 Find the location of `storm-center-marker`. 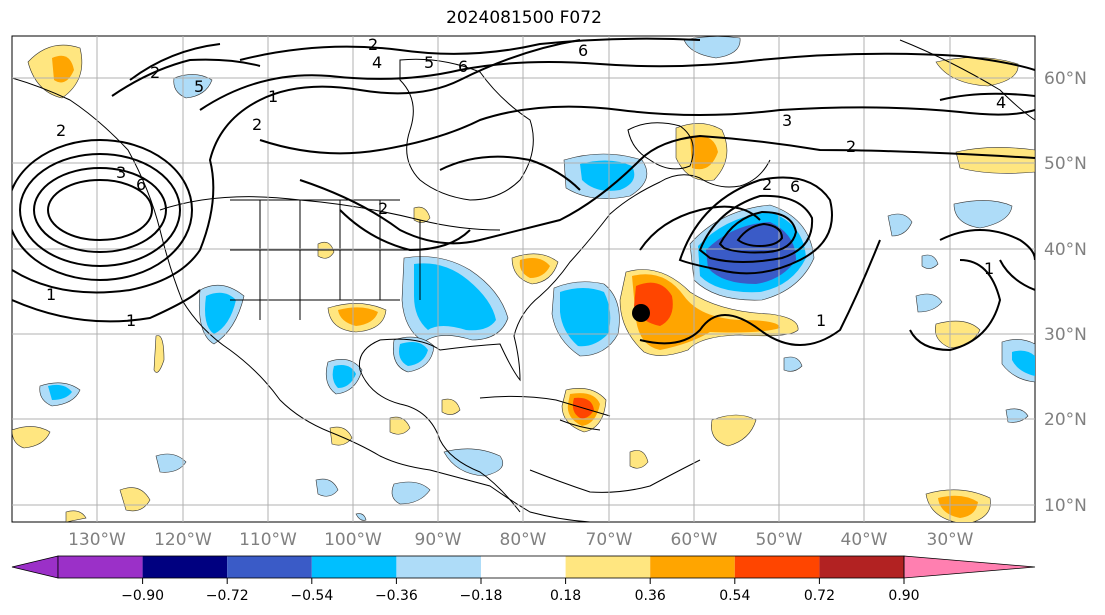

storm-center-marker is located at coordinates (641, 313).